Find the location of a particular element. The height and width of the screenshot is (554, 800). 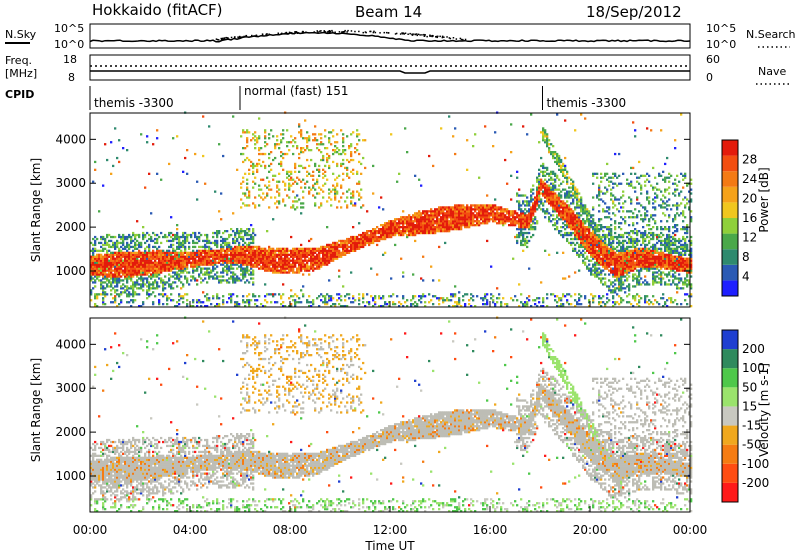

nave-tick-top: 60 is located at coordinates (713, 59).